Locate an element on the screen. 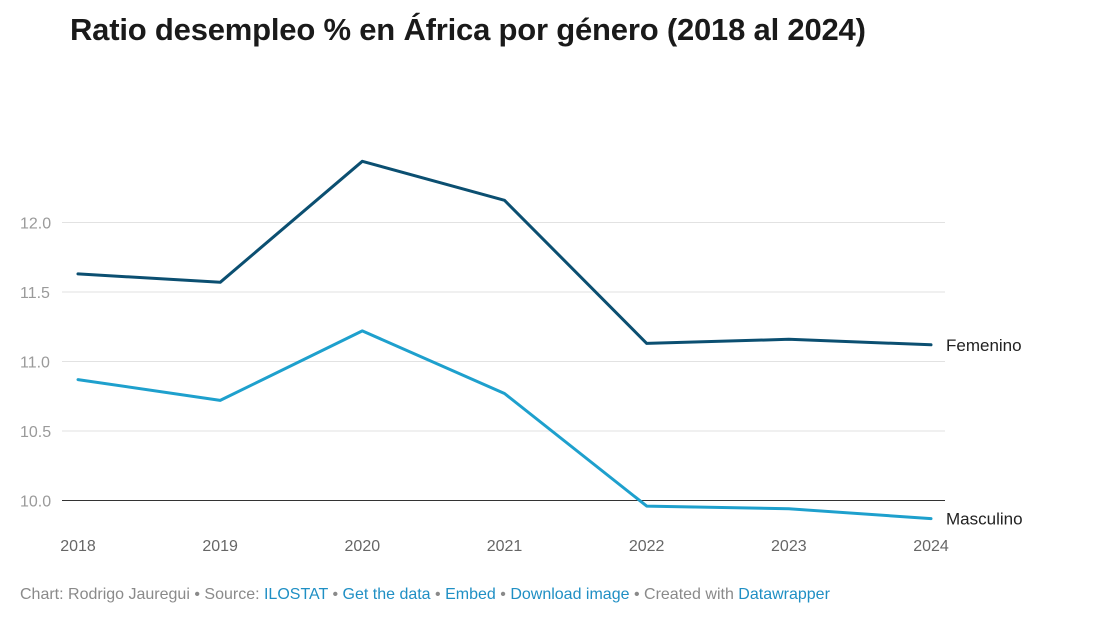  y-tick-label: 11.0 is located at coordinates (35, 363).